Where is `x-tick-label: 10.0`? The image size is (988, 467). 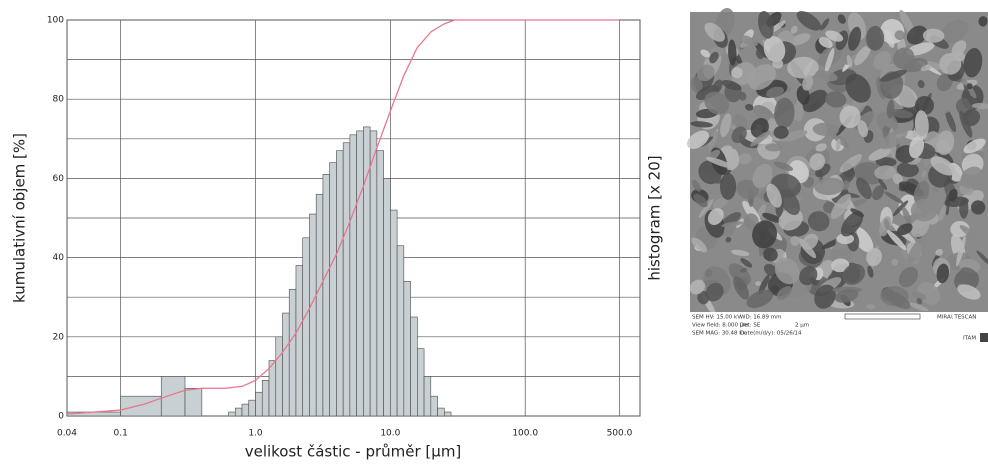 x-tick-label: 10.0 is located at coordinates (390, 434).